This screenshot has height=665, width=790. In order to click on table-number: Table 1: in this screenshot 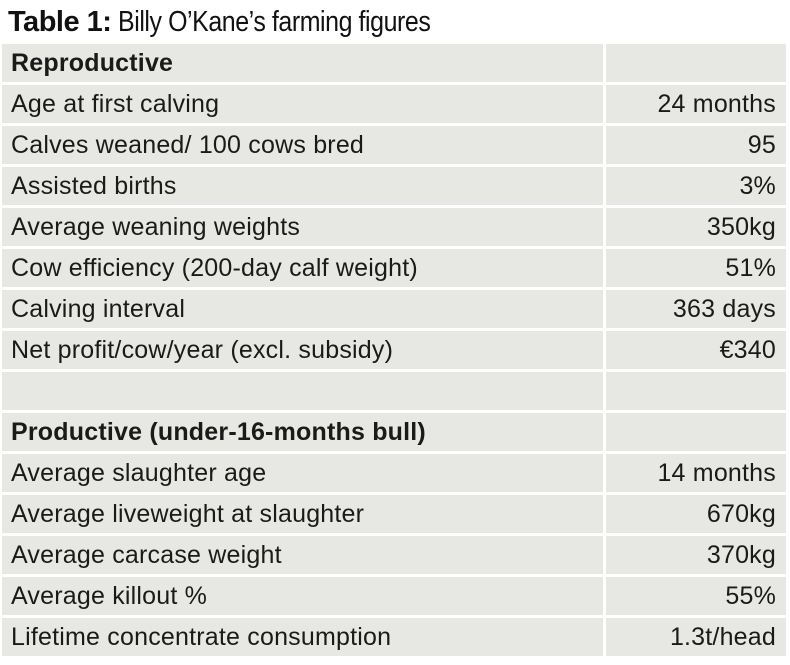, I will do `click(60, 21)`.